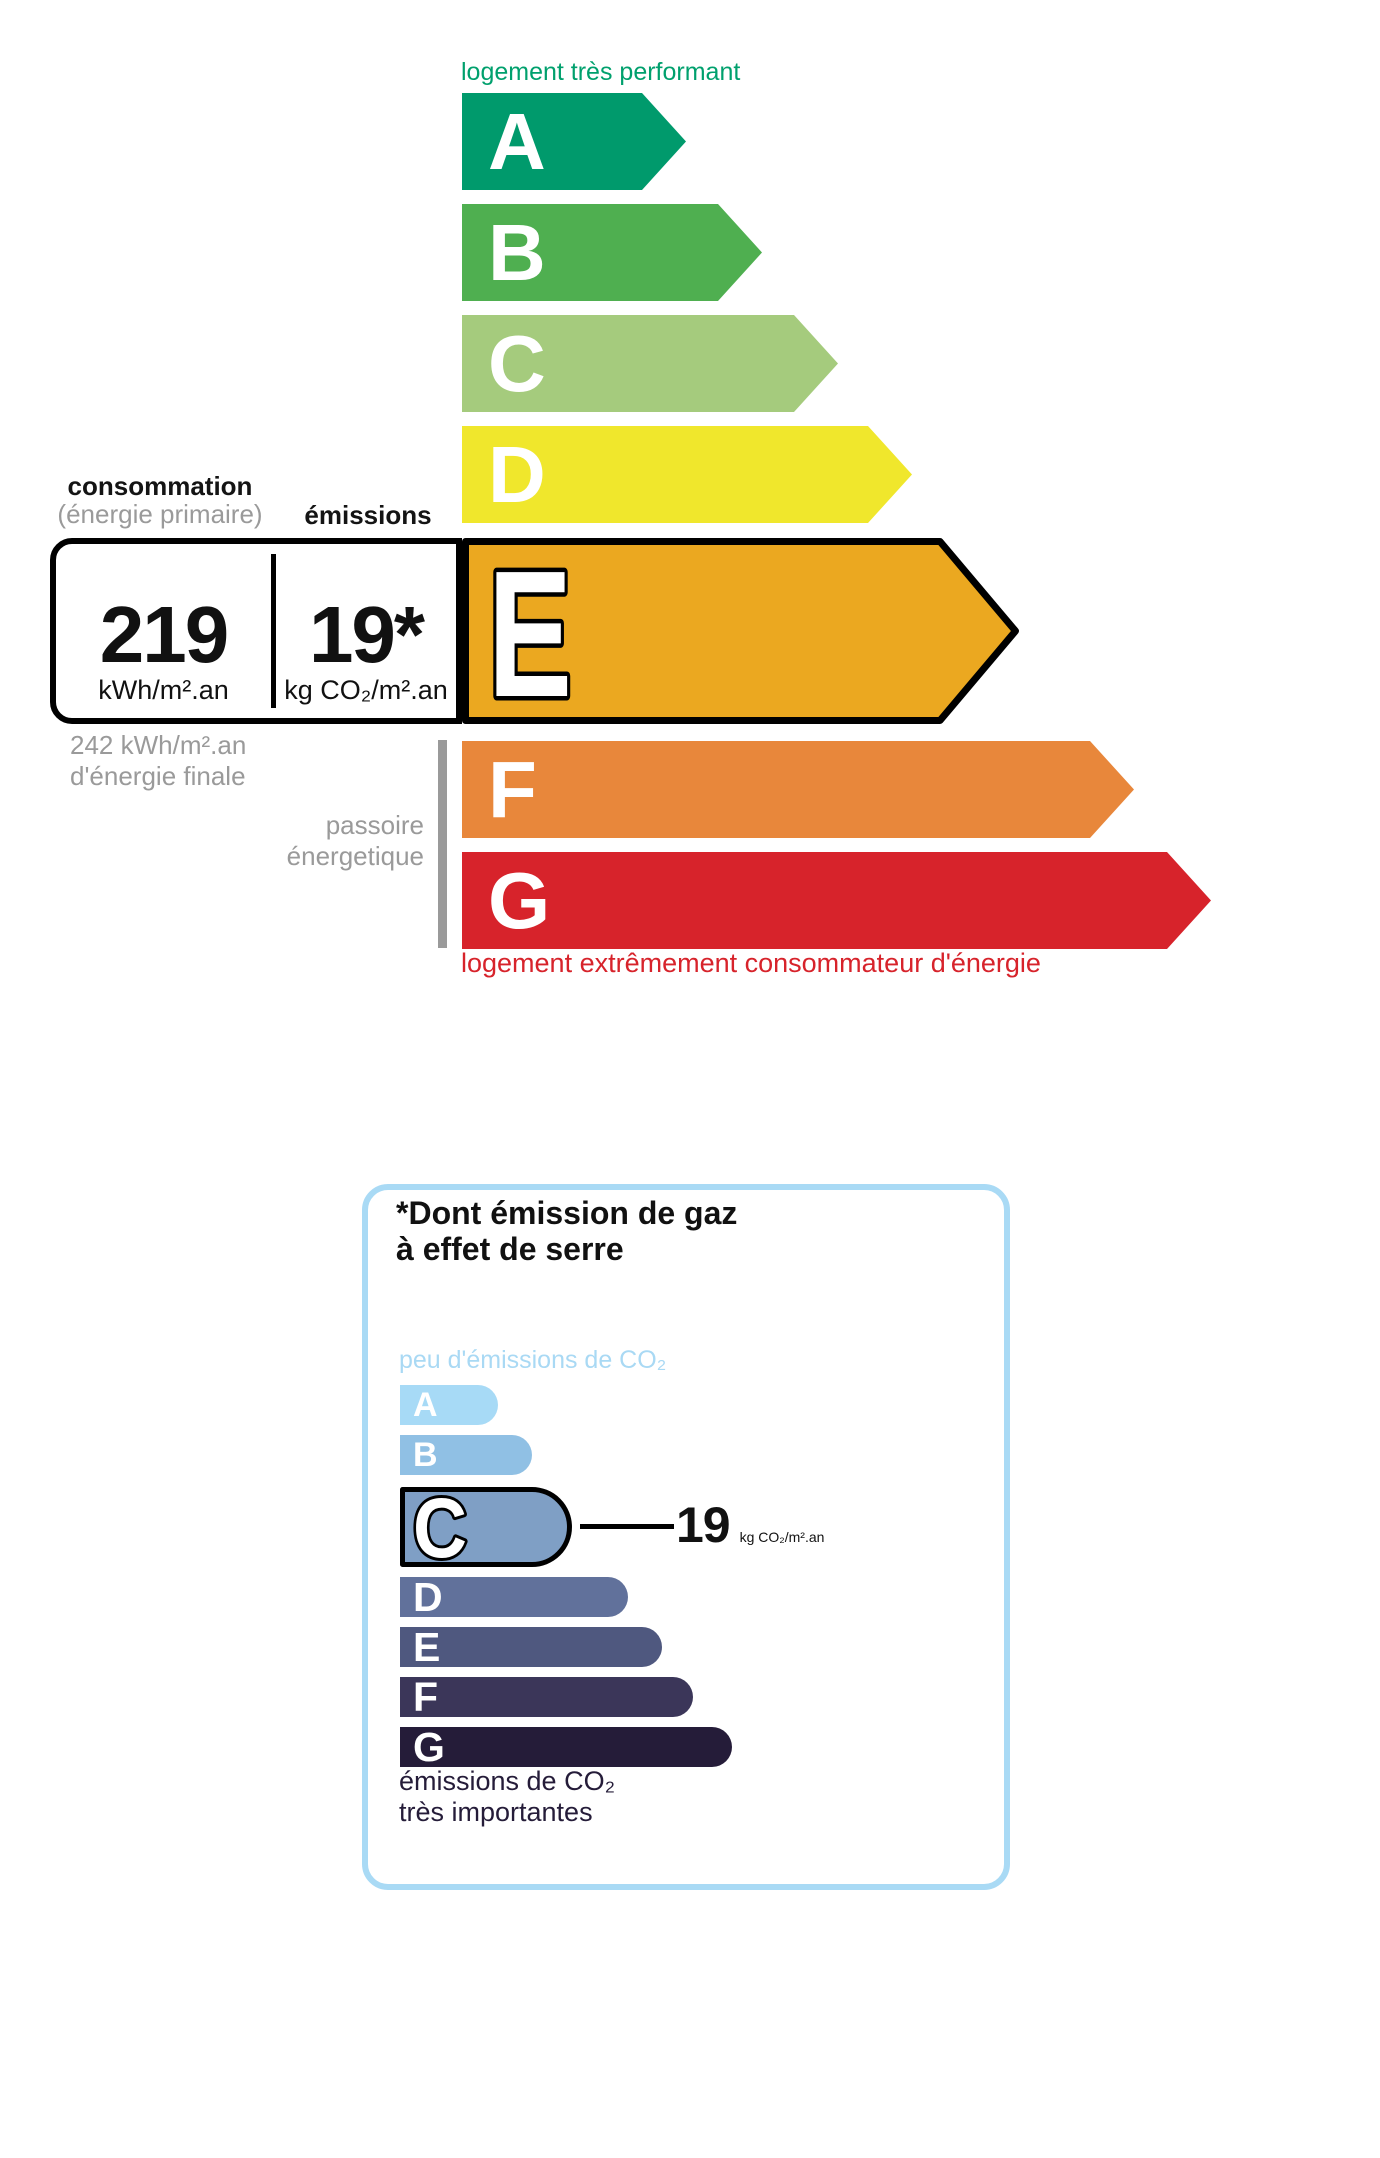 The width and height of the screenshot is (1380, 2158). I want to click on final-energy-note-line2: d'énergie finale, so click(158, 776).